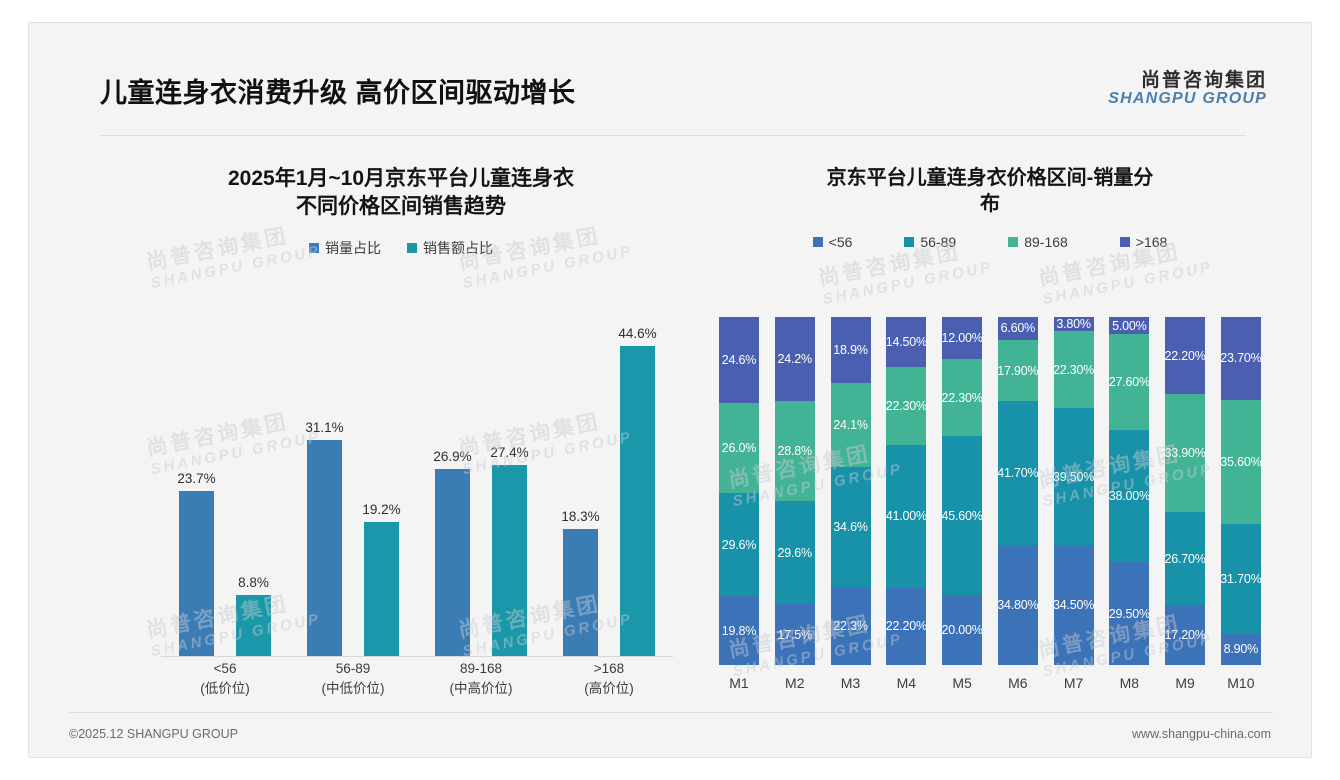 This screenshot has width=1340, height=780. I want to click on stack-segment: 33.90%, so click(1185, 453).